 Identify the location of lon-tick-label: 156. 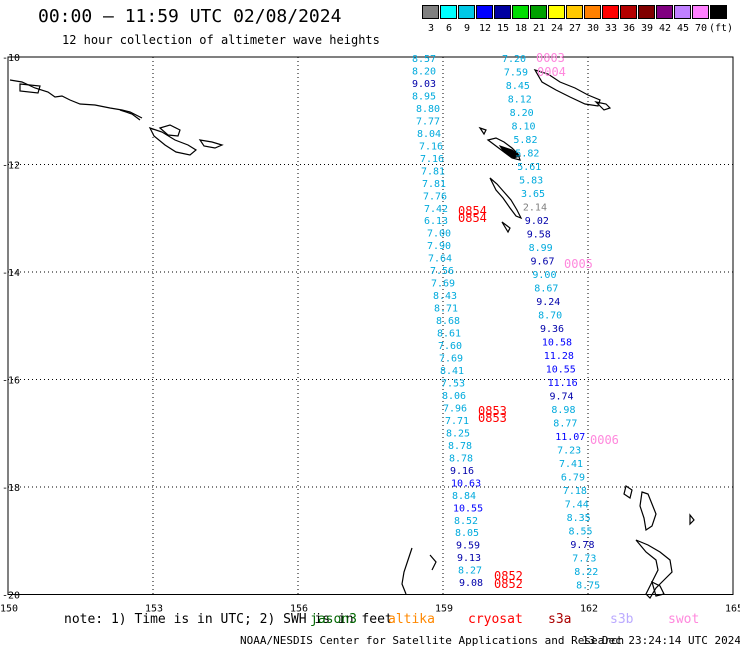
(299, 609).